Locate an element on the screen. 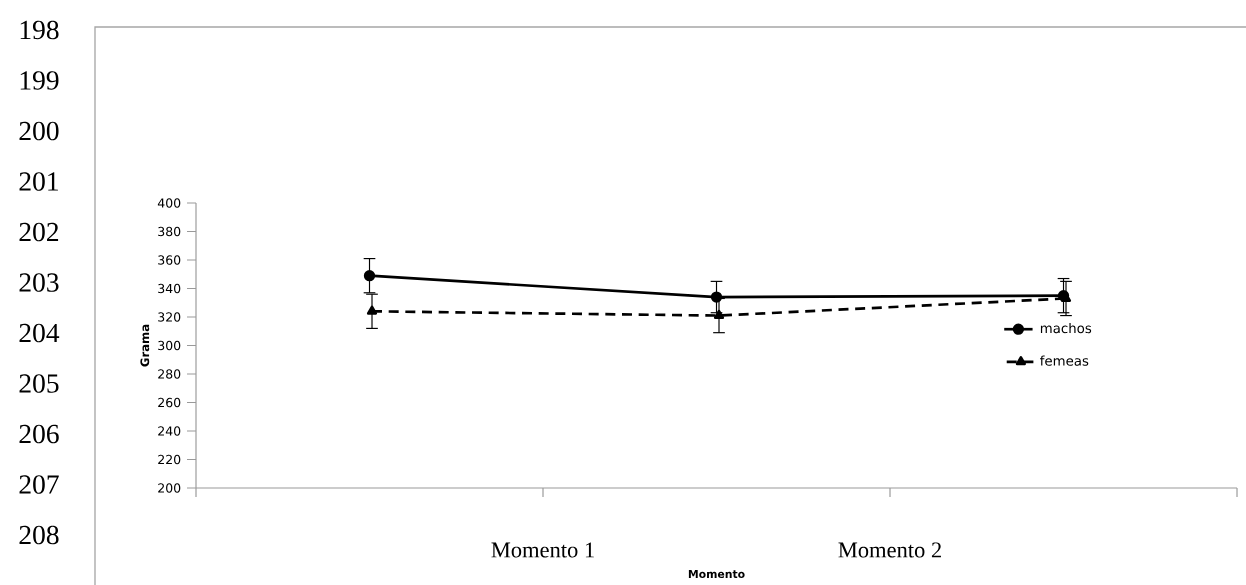 The image size is (1246, 585). text: Momento is located at coordinates (716, 574).